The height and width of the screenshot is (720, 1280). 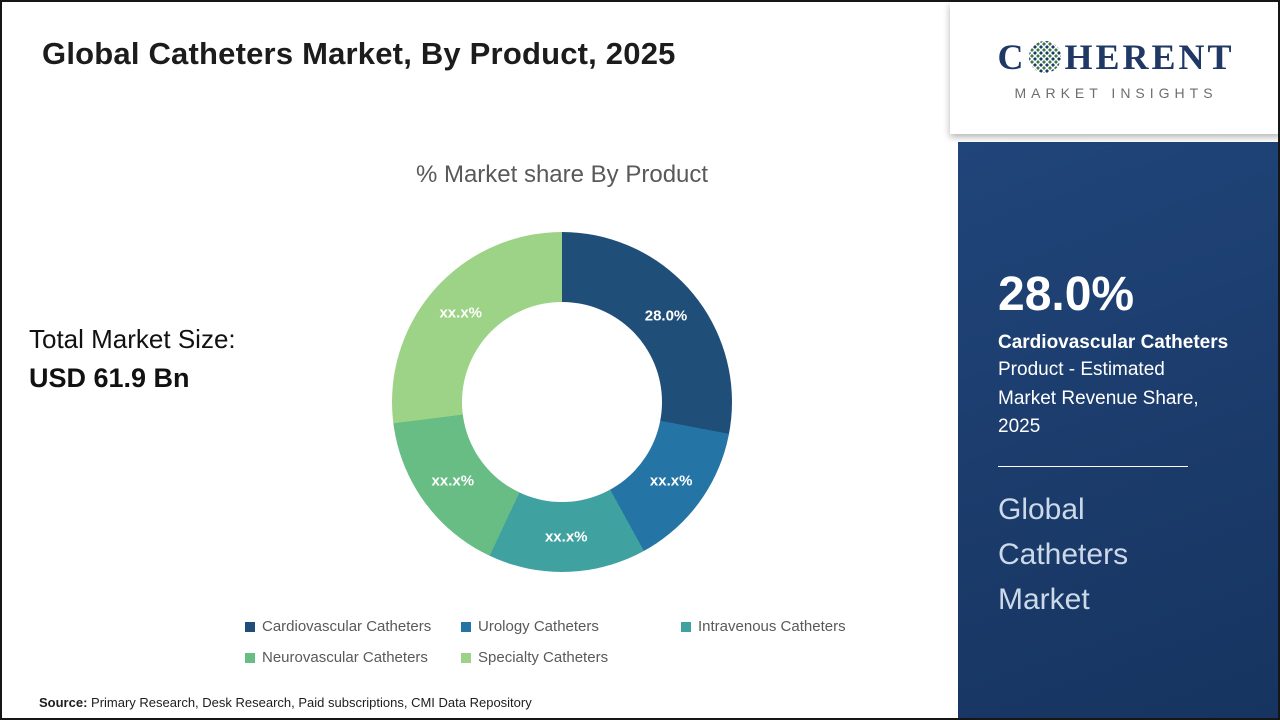 What do you see at coordinates (132, 339) in the screenshot?
I see `total-market-label: Total Market Size:` at bounding box center [132, 339].